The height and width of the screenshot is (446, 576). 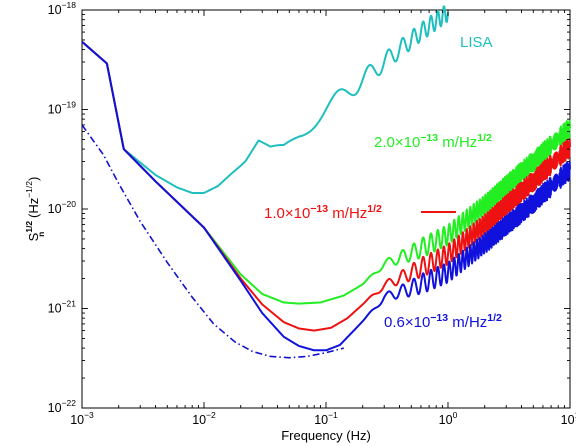 I want to click on y-axis-label: S1/2n (Hz−1/2), so click(x=35, y=209).